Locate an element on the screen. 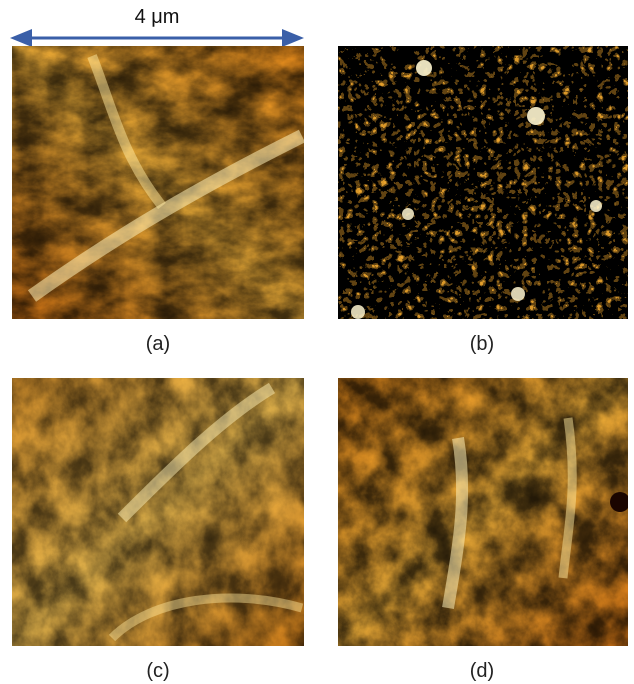  scale-bar: 4 μm is located at coordinates (157, 25).